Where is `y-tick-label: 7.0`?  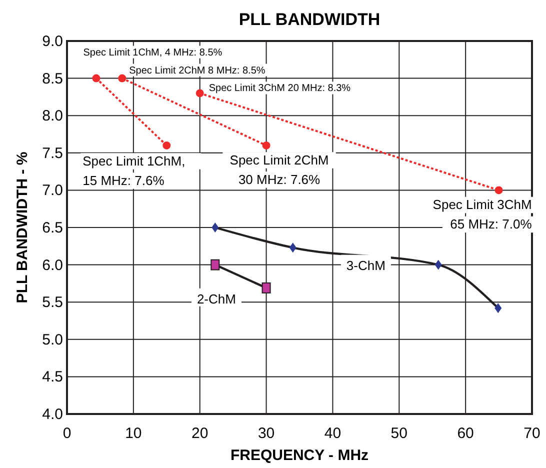 y-tick-label: 7.0 is located at coordinates (52, 191).